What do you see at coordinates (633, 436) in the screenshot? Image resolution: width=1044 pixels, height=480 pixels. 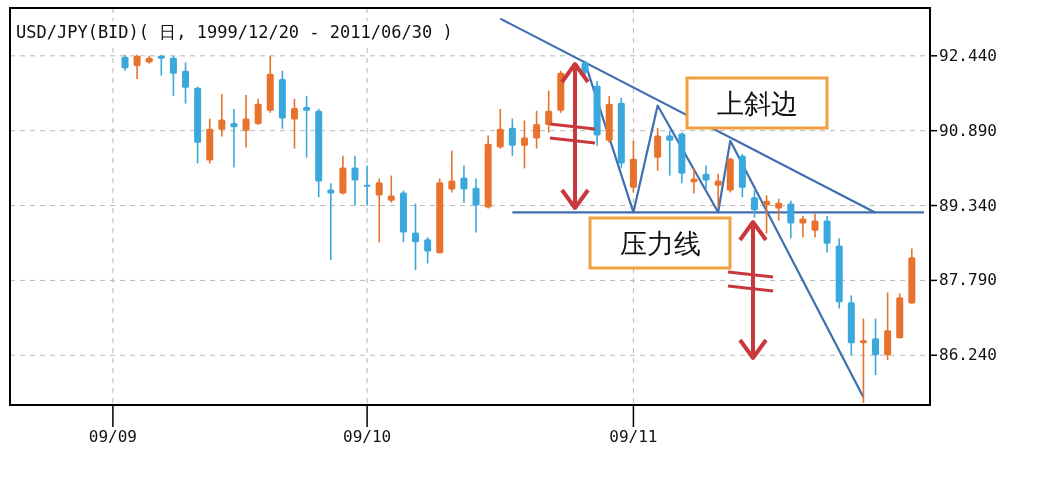 I see `x-tick-label: 09/11` at bounding box center [633, 436].